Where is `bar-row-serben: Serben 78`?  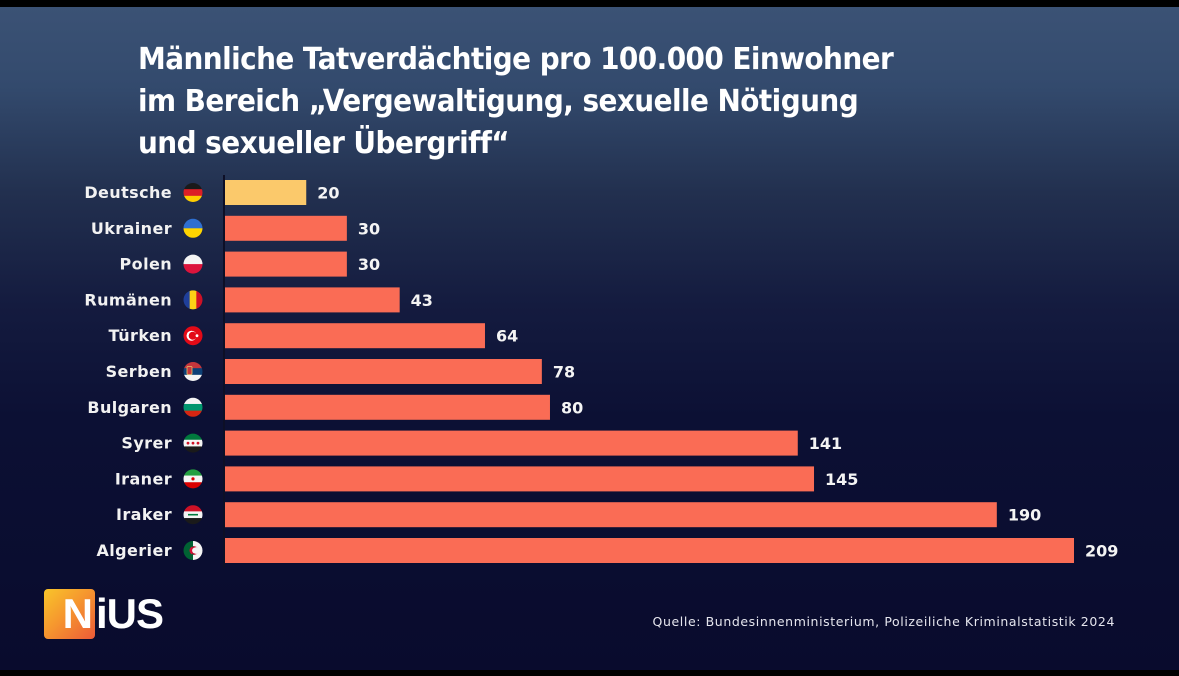
bar-row-serben: Serben 78 is located at coordinates (340, 371).